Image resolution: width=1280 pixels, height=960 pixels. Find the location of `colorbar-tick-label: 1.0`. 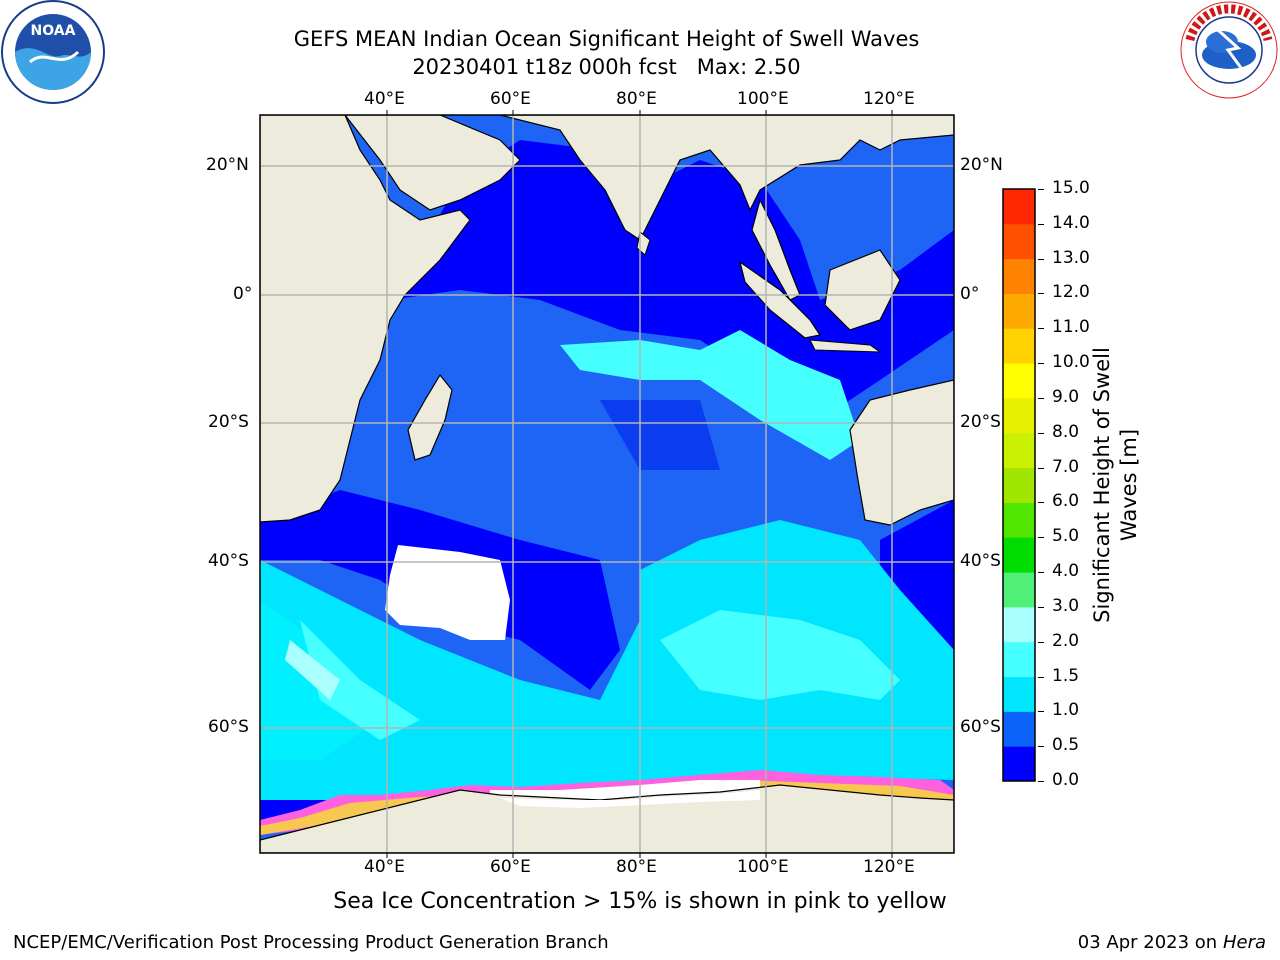

colorbar-tick-label: 1.0 is located at coordinates (1066, 710).